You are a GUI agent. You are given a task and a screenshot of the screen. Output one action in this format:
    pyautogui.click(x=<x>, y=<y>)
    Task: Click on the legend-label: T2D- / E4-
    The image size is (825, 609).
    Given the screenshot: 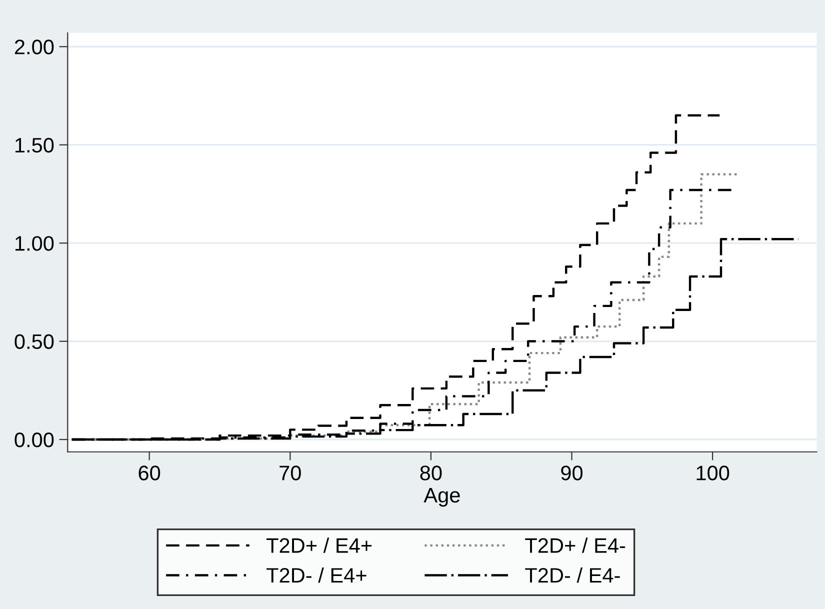 What is the action you would take?
    pyautogui.click(x=572, y=575)
    